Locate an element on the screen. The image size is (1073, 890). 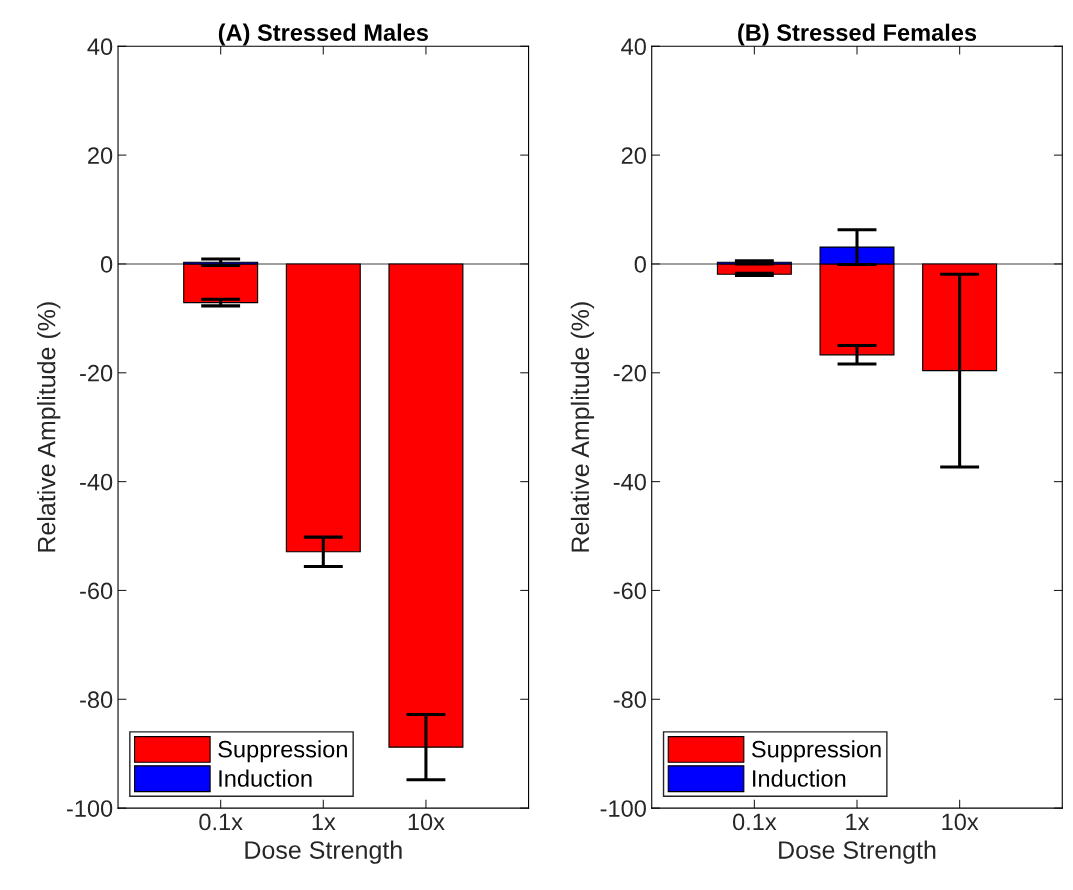
chart-title: (A) Stressed Males is located at coordinates (323, 34).